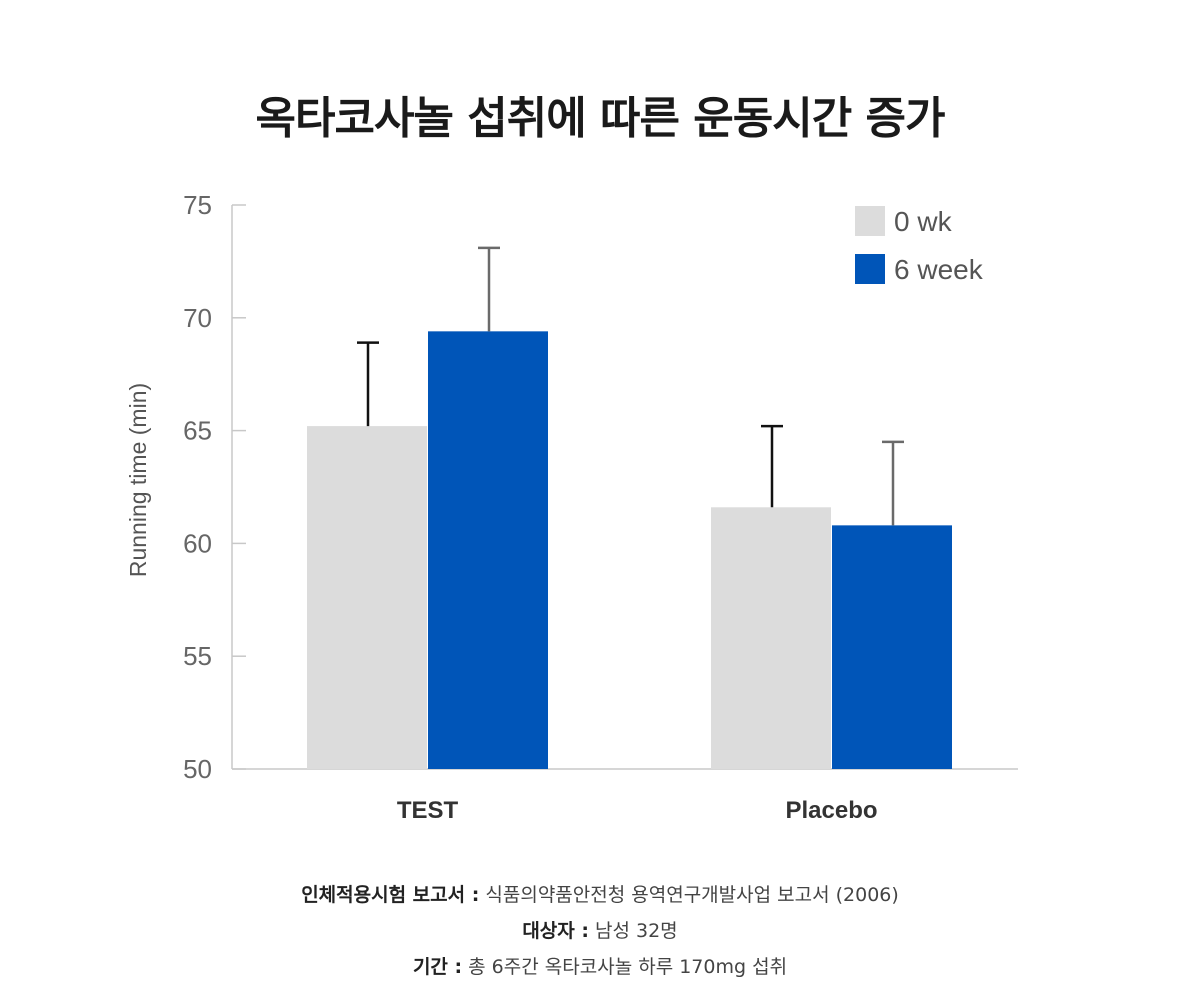  Describe the element at coordinates (625, 967) in the screenshot. I see `footnote-period-text: 총 6주간 옥타코사놀 하루 170mg 섭취` at that location.